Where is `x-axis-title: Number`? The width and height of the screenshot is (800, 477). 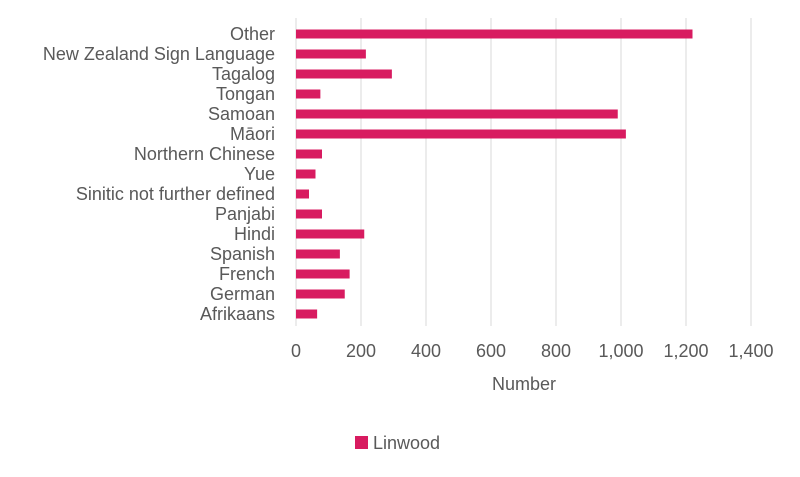 x-axis-title: Number is located at coordinates (524, 384).